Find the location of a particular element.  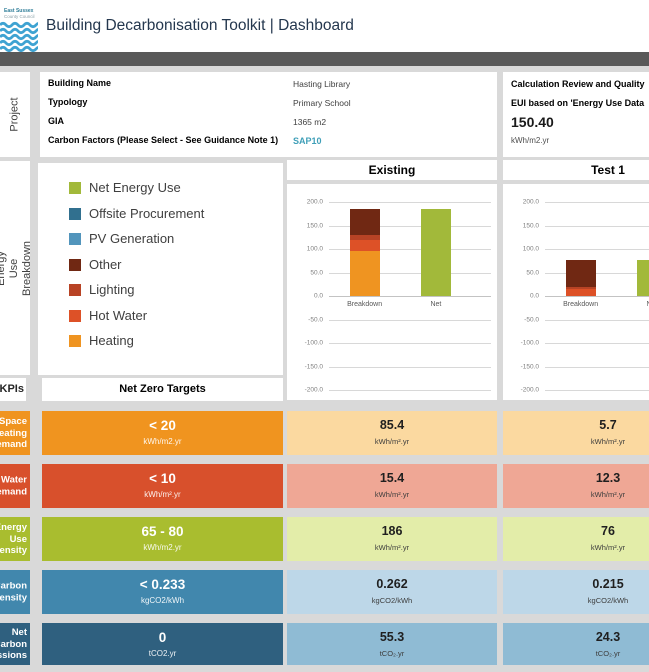

kpi-row-label-text: Net Carbon Emissions is located at coordinates (13, 643).